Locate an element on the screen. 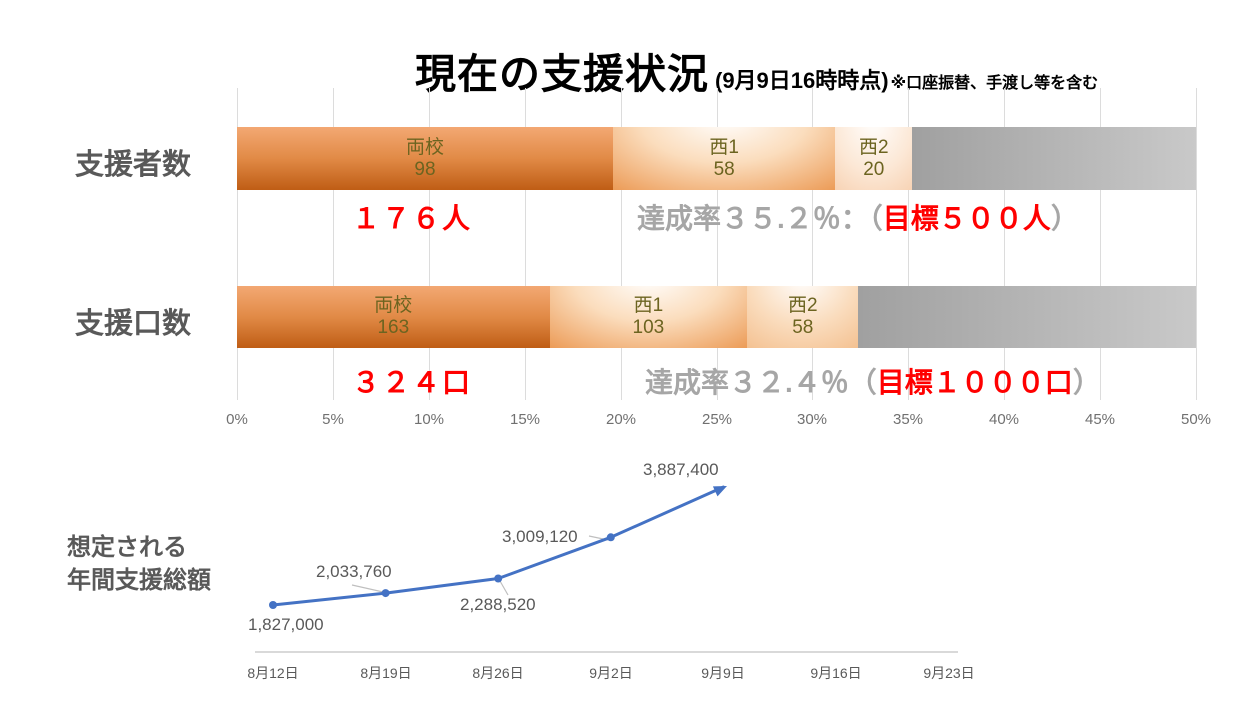 The image size is (1255, 706). title-note: ※口座振替、手渡し等を含む is located at coordinates (994, 83).